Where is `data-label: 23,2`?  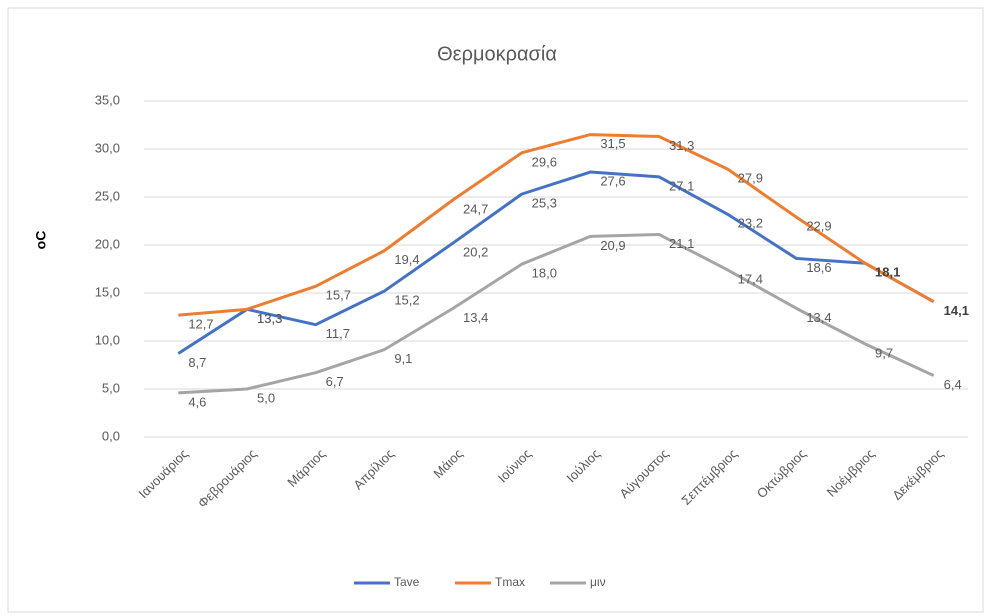
data-label: 23,2 is located at coordinates (750, 223).